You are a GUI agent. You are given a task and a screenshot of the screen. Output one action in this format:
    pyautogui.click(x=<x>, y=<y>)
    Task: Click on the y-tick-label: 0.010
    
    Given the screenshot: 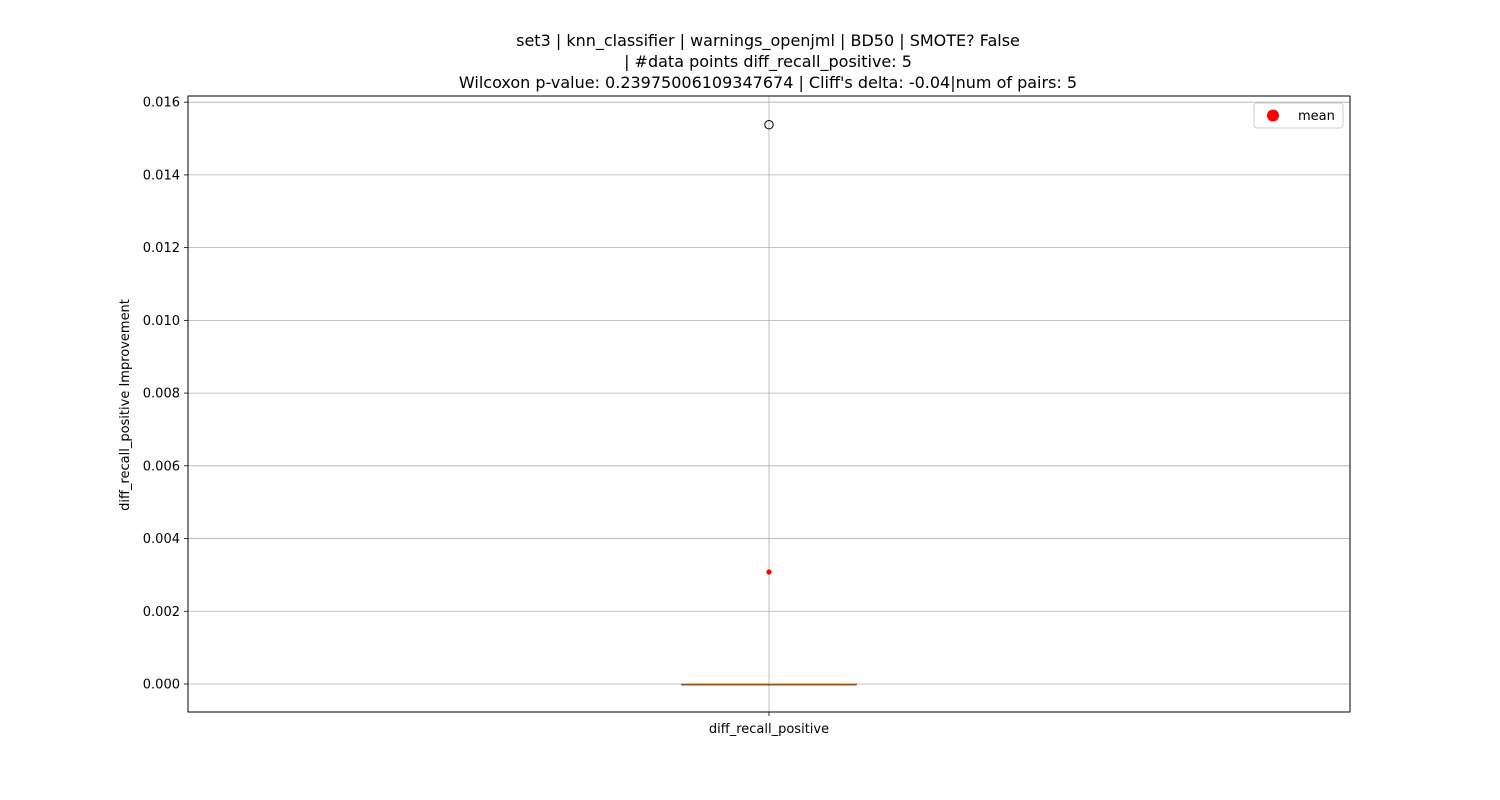 What is the action you would take?
    pyautogui.click(x=161, y=321)
    